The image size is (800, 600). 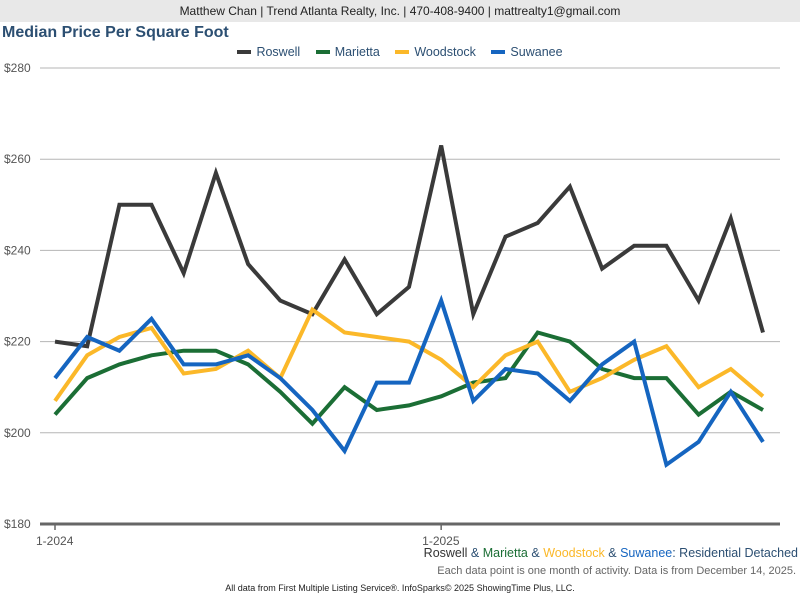 I want to click on subtitle-suwanee: Suwanee, so click(x=646, y=553).